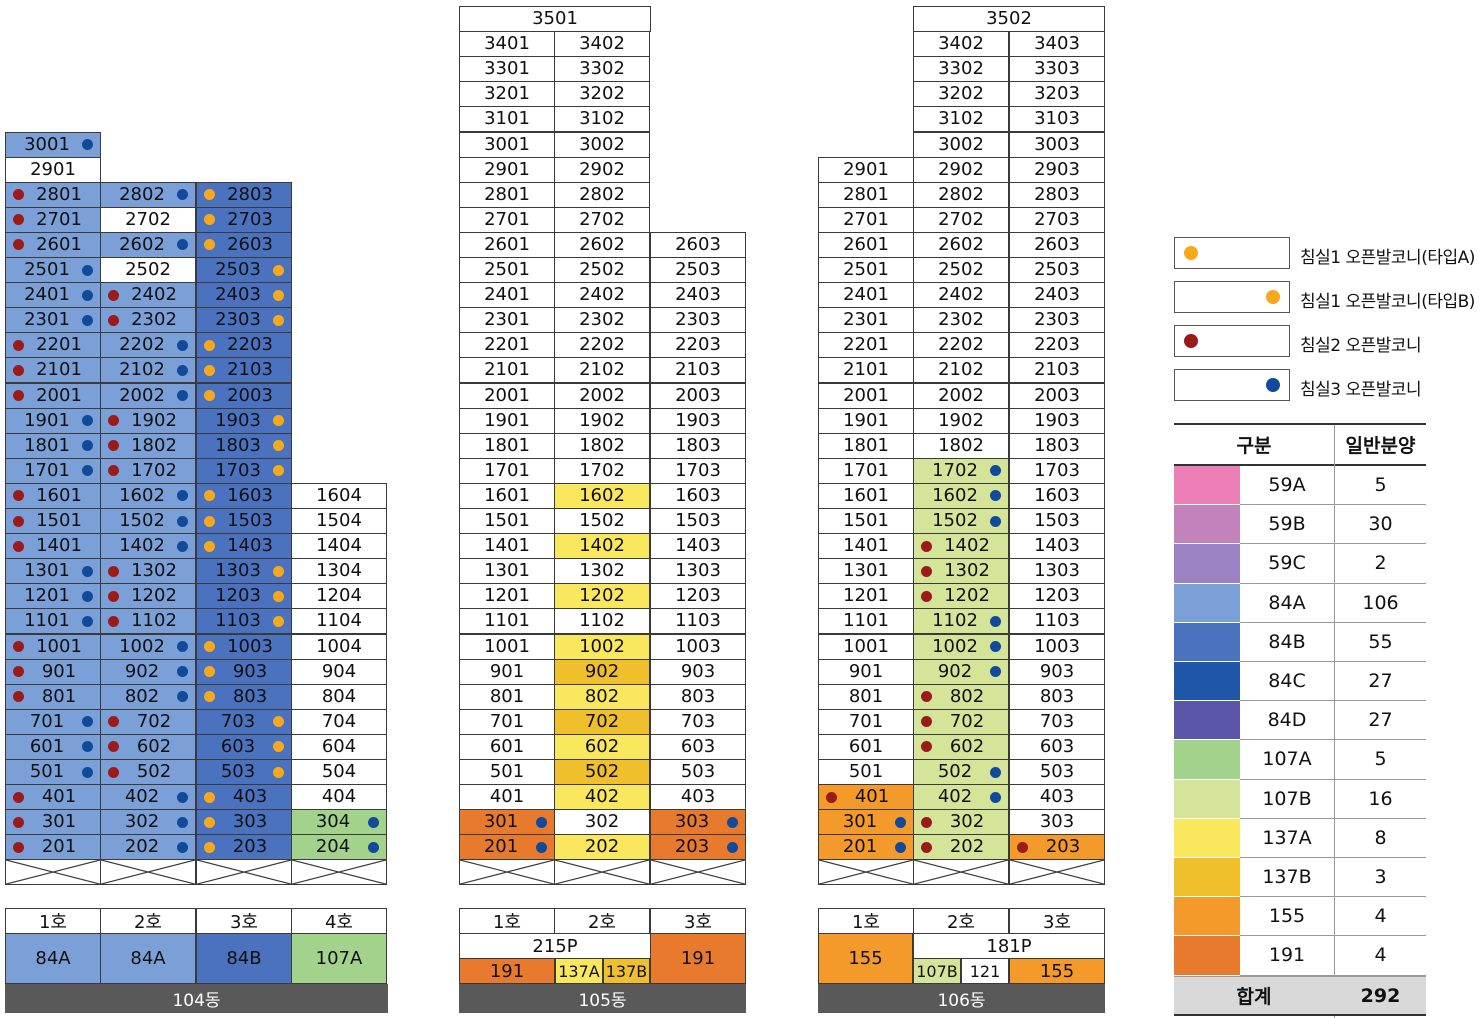 Image resolution: width=1480 pixels, height=1018 pixels. I want to click on unit-cell: 202, so click(961, 847).